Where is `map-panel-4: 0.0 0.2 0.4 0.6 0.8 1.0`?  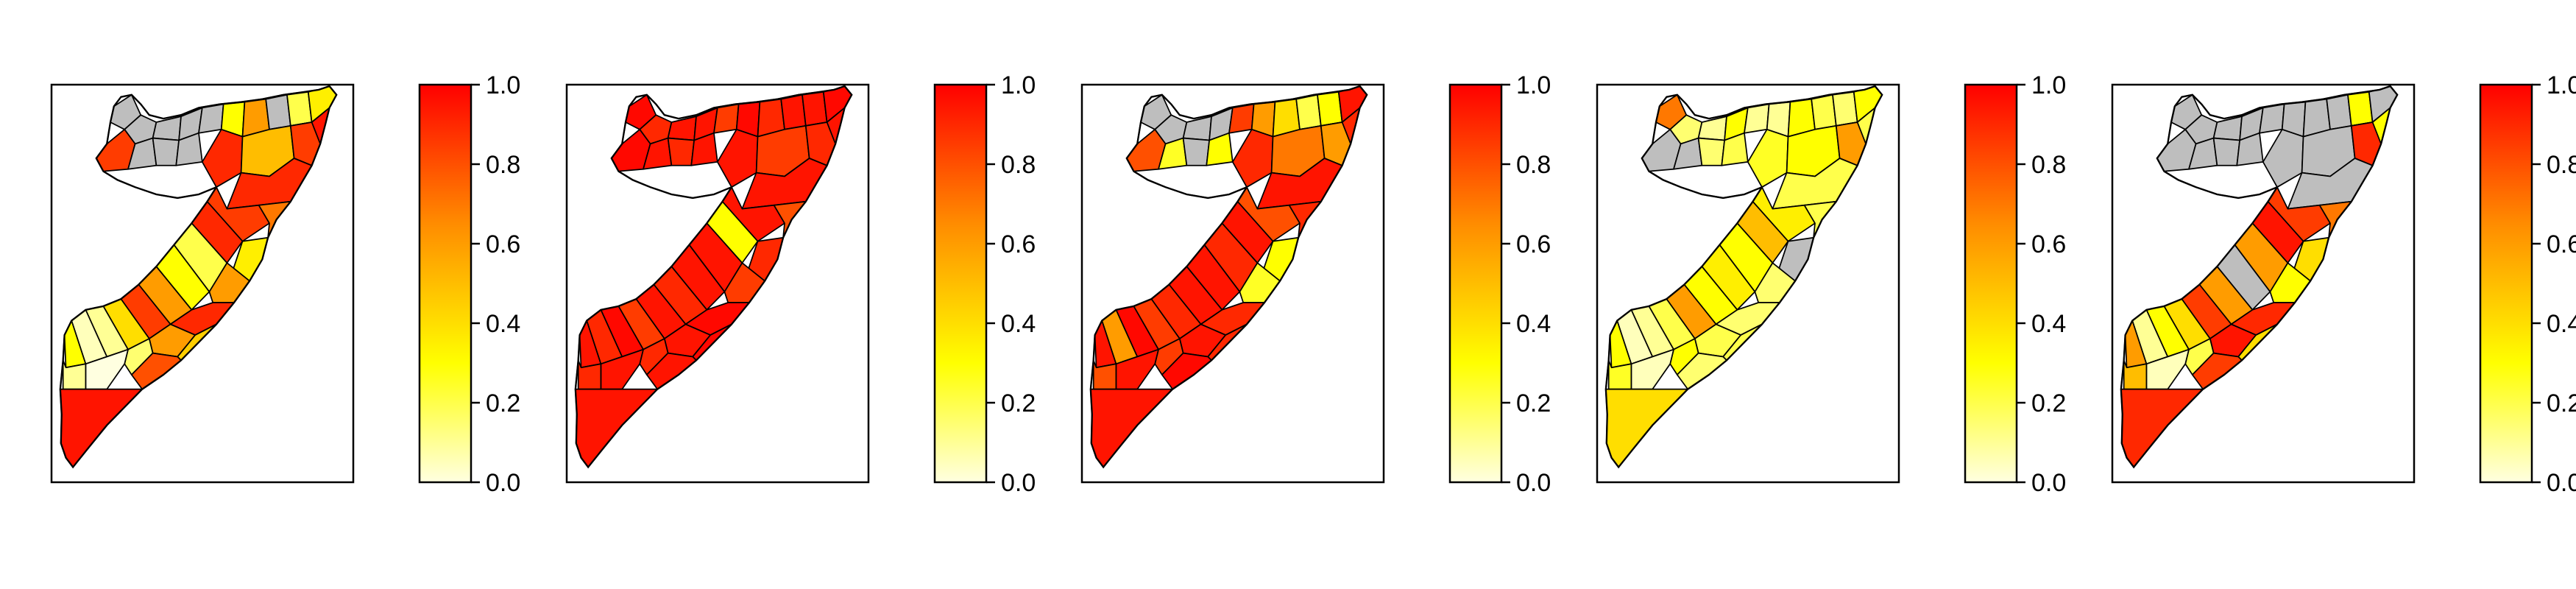
map-panel-4: 0.0 0.2 0.4 0.6 0.8 1.0 is located at coordinates (1831, 284).